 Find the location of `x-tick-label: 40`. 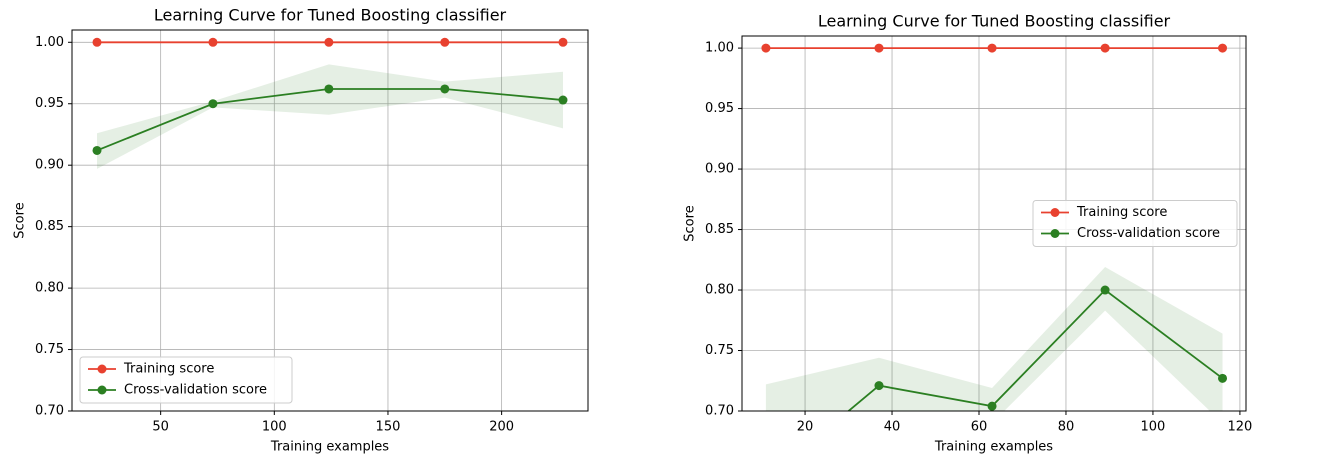

x-tick-label: 40 is located at coordinates (892, 427).